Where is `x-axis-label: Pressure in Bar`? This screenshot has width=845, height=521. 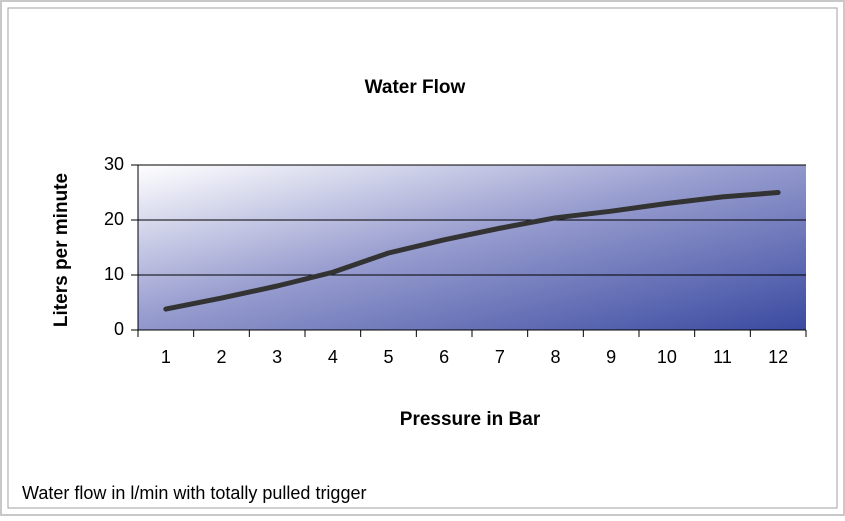
x-axis-label: Pressure in Bar is located at coordinates (470, 419).